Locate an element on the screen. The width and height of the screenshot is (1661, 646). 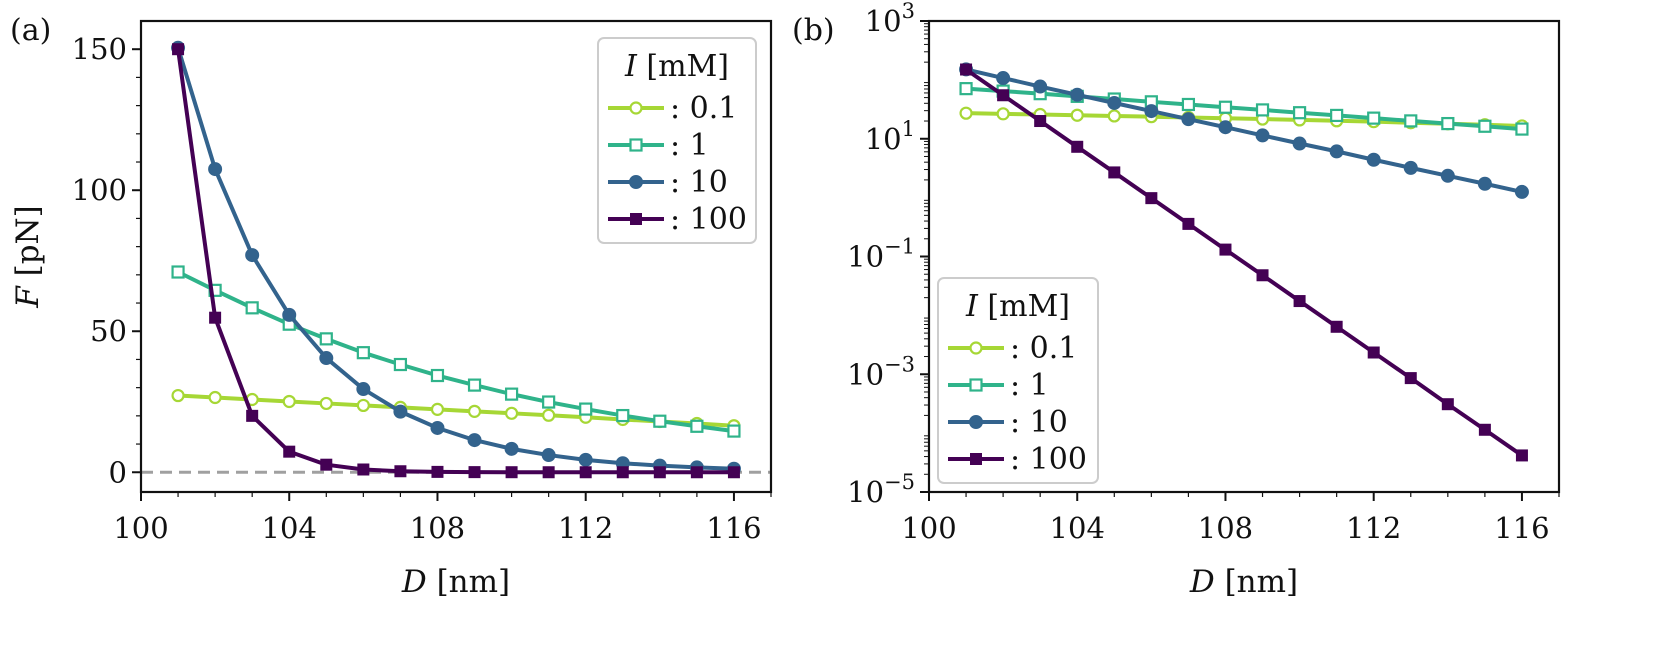
legend-box is located at coordinates (1018, 380).